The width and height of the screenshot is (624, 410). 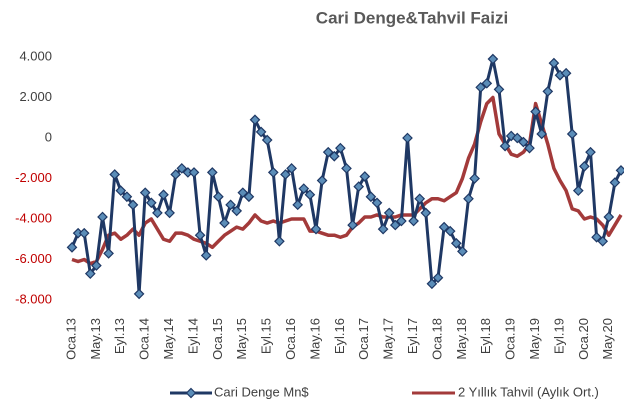 What do you see at coordinates (583, 339) in the screenshot?
I see `x-tick-label: Oca.20` at bounding box center [583, 339].